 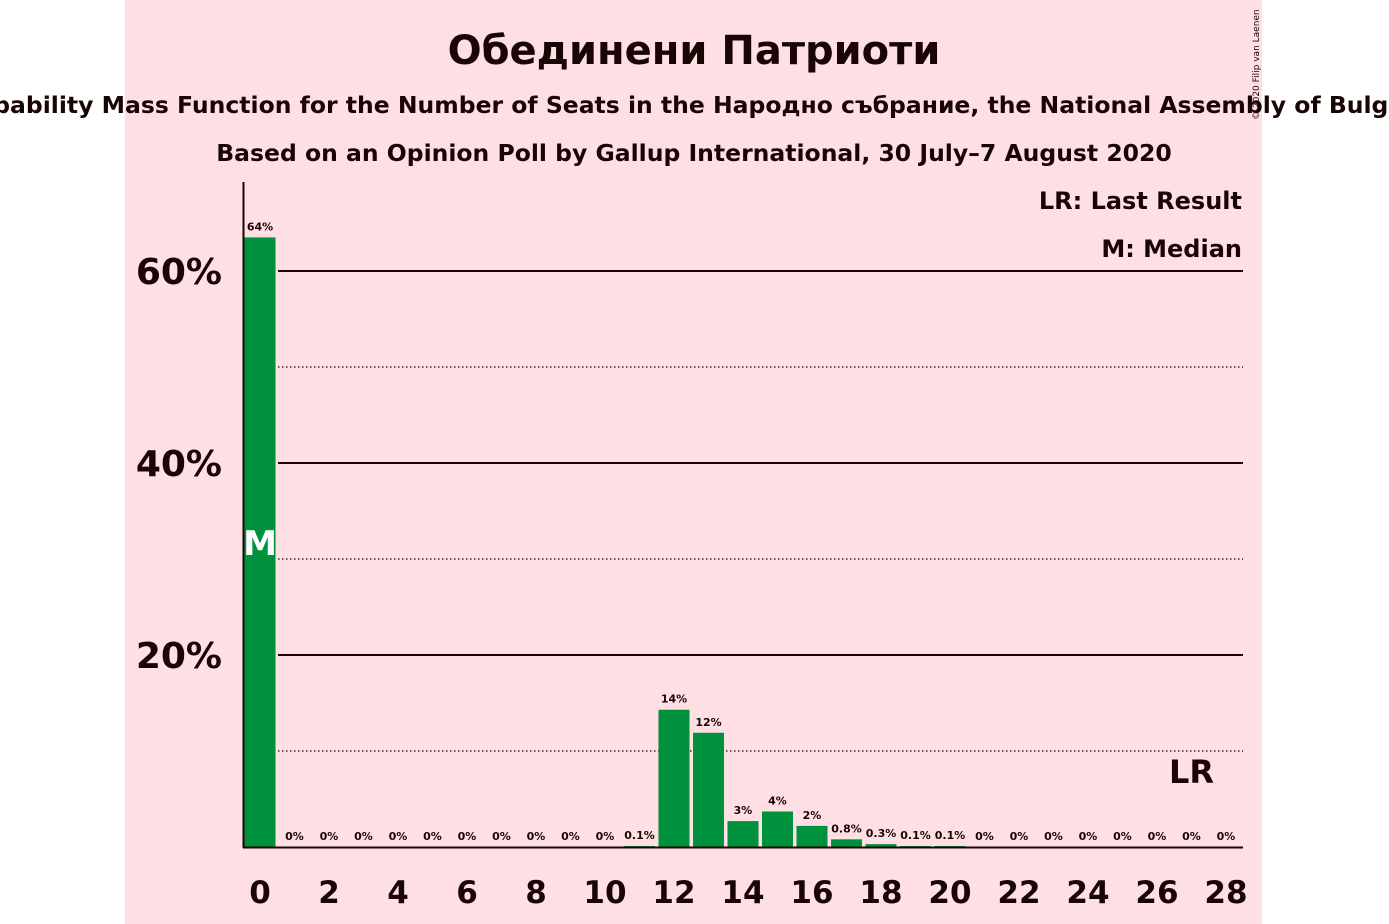 I want to click on x-tick-label: 10, so click(x=604, y=893).